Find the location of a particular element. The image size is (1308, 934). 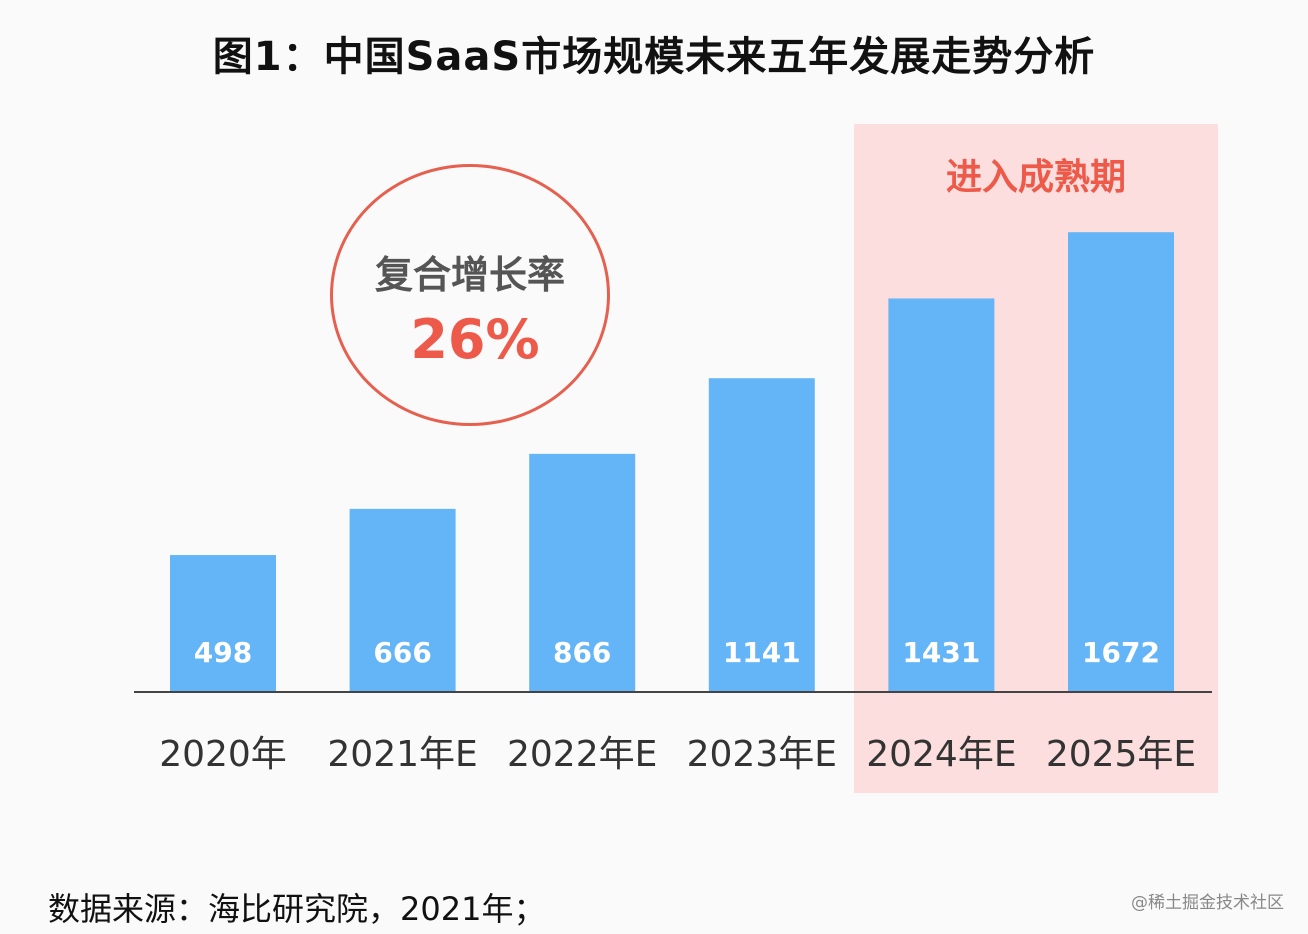

mature-period-label: 进入成熟期 is located at coordinates (1035, 177).